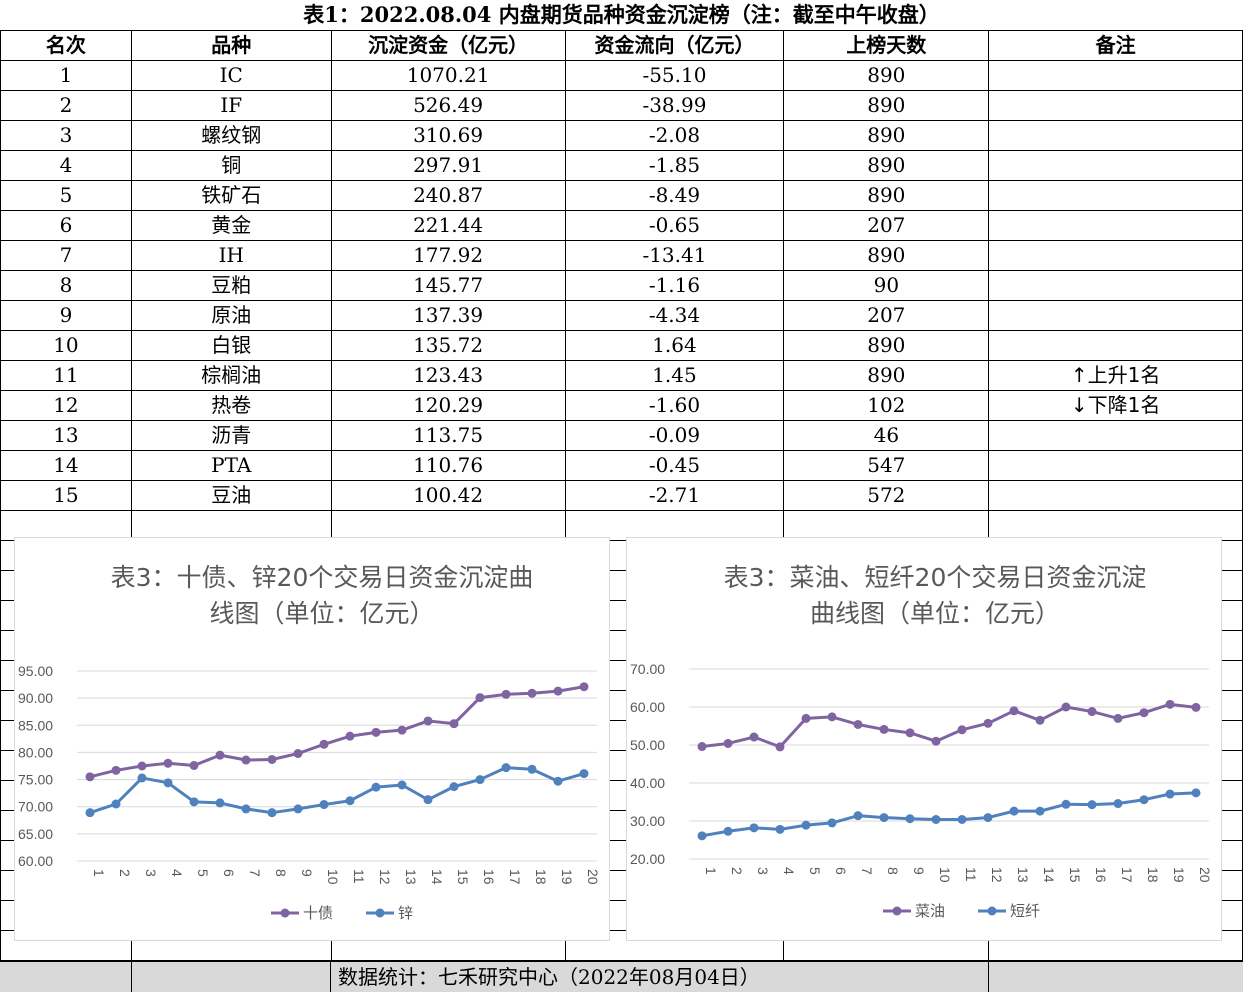 This screenshot has height=992, width=1243. What do you see at coordinates (621, 75) in the screenshot?
I see `table-row: 1 IC 1070.21 -55.10 890` at bounding box center [621, 75].